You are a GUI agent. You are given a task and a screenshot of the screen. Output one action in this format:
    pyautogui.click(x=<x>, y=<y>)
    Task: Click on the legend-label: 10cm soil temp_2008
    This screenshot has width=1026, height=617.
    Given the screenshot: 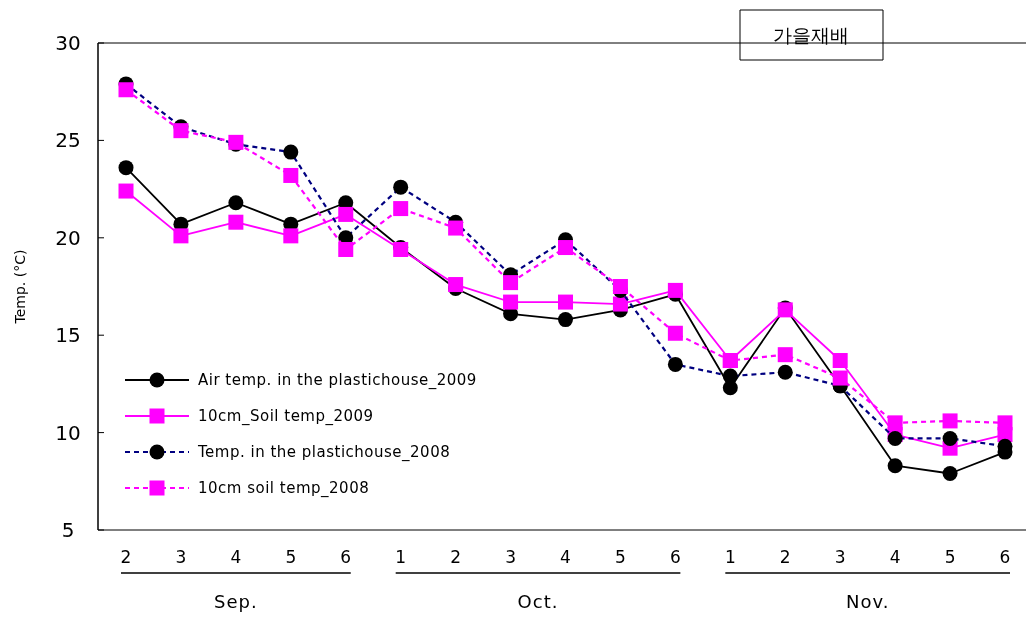 What is the action you would take?
    pyautogui.click(x=284, y=488)
    